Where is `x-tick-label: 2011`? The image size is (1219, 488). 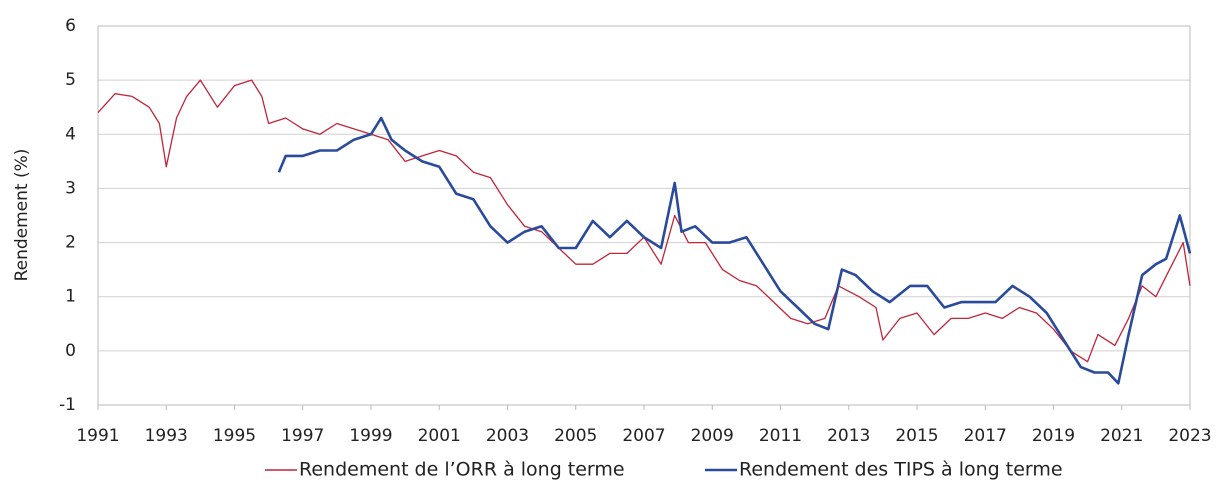 x-tick-label: 2011 is located at coordinates (780, 436).